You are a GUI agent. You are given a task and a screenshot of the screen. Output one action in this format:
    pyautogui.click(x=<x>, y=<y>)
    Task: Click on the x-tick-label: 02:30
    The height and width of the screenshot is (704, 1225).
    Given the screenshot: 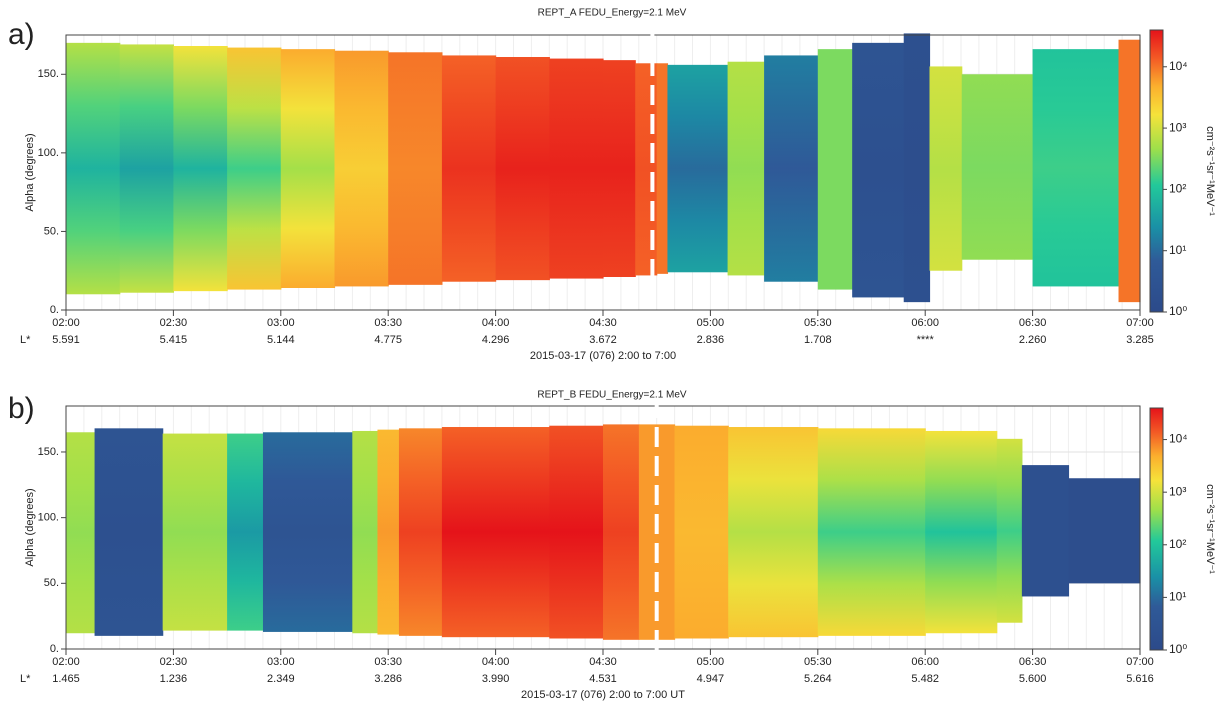 What is the action you would take?
    pyautogui.click(x=174, y=323)
    